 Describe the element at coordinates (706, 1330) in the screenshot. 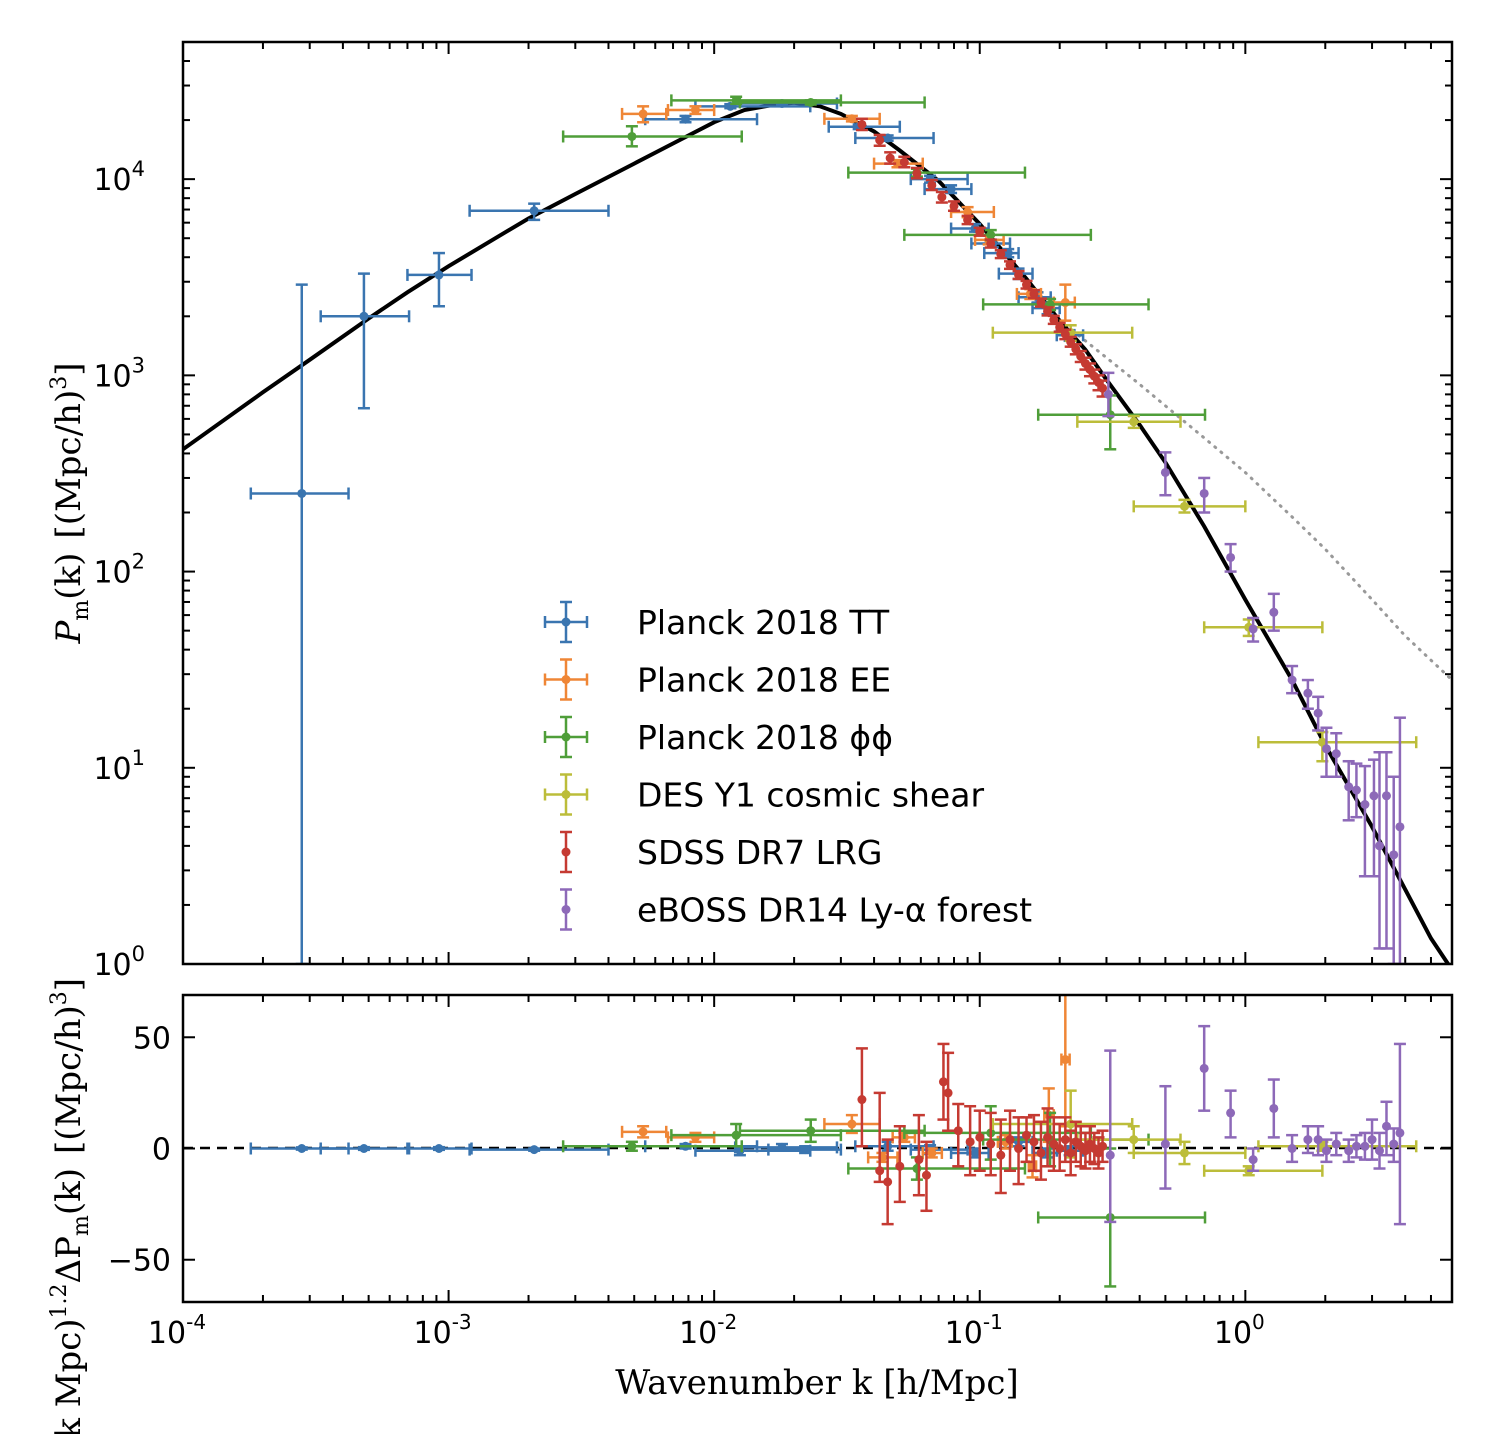

I see `x-tick-labels: 10⁻⁴ 10⁻³ 10⁻² 10⁻¹ 10⁰` at that location.